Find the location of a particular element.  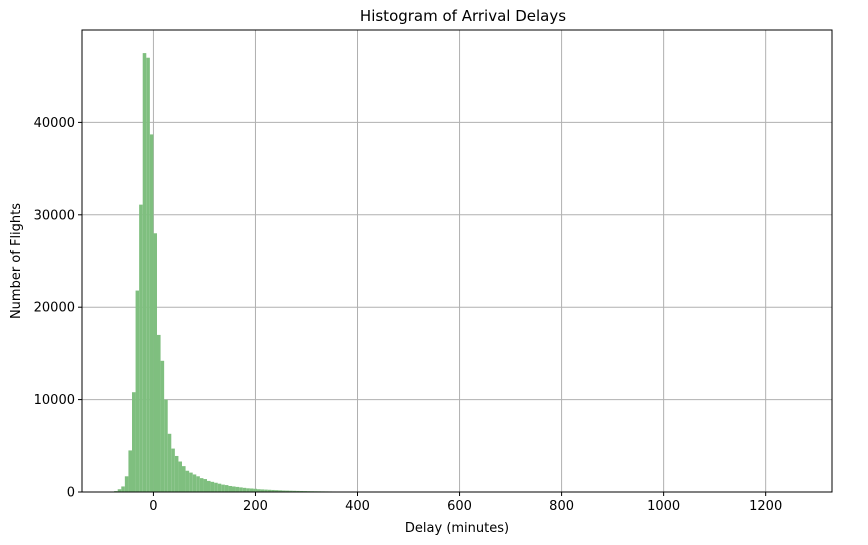

x-tick-label: 200 is located at coordinates (255, 506).